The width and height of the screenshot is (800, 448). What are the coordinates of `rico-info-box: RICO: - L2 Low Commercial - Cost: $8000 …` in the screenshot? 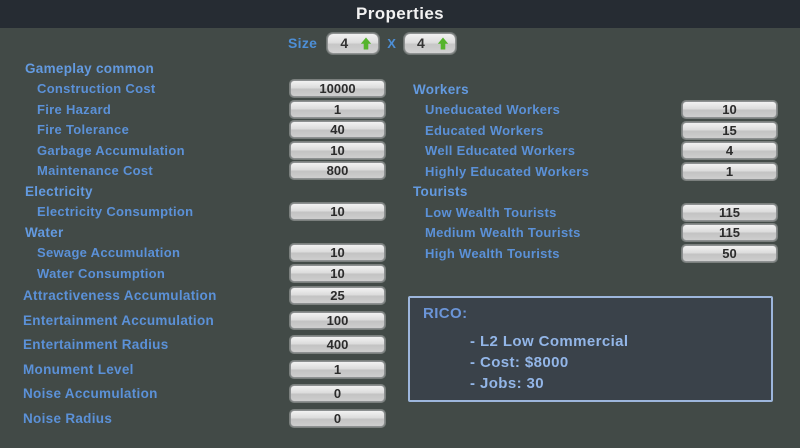 It's located at (590, 349).